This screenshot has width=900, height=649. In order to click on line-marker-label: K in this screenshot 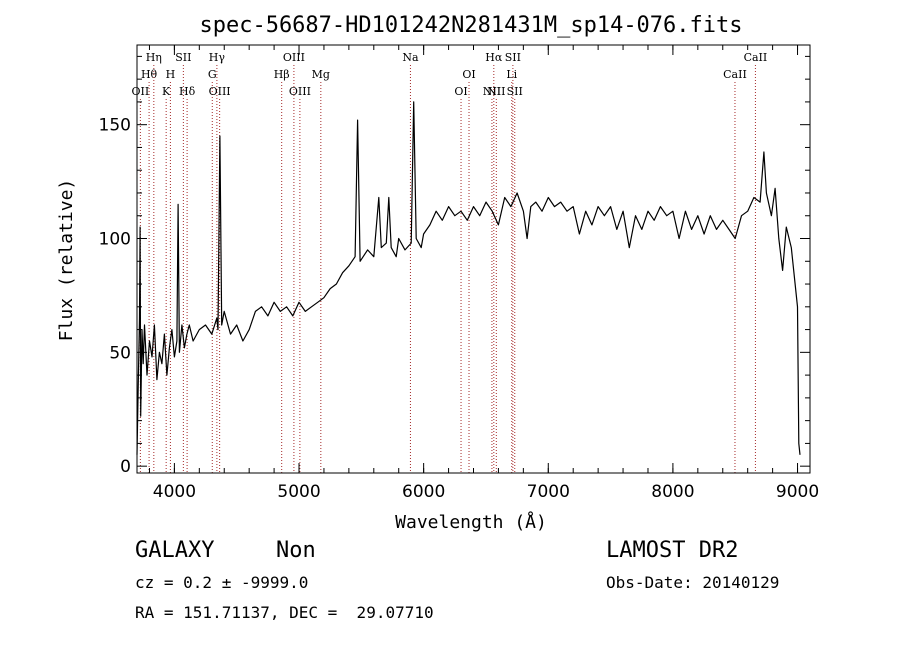, I will do `click(166, 91)`.